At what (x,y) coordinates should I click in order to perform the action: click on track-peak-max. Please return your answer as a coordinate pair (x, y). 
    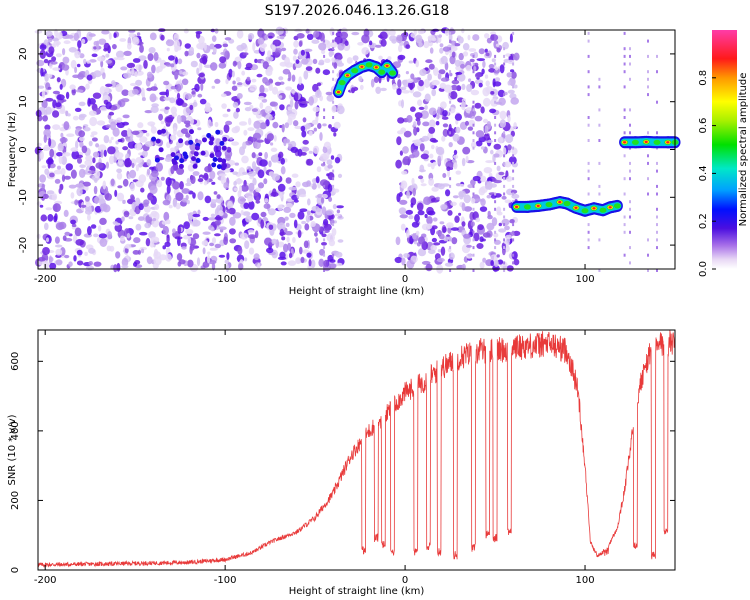
    Looking at the image, I should click on (347, 75).